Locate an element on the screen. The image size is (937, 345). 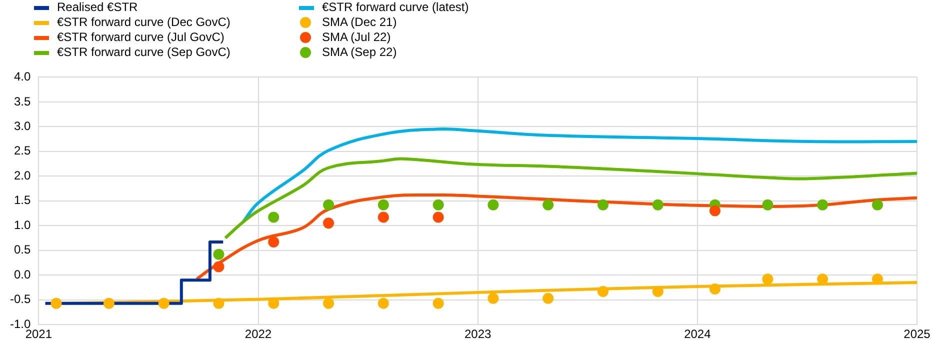
legend-label: SMA (Dec 21) is located at coordinates (359, 22).